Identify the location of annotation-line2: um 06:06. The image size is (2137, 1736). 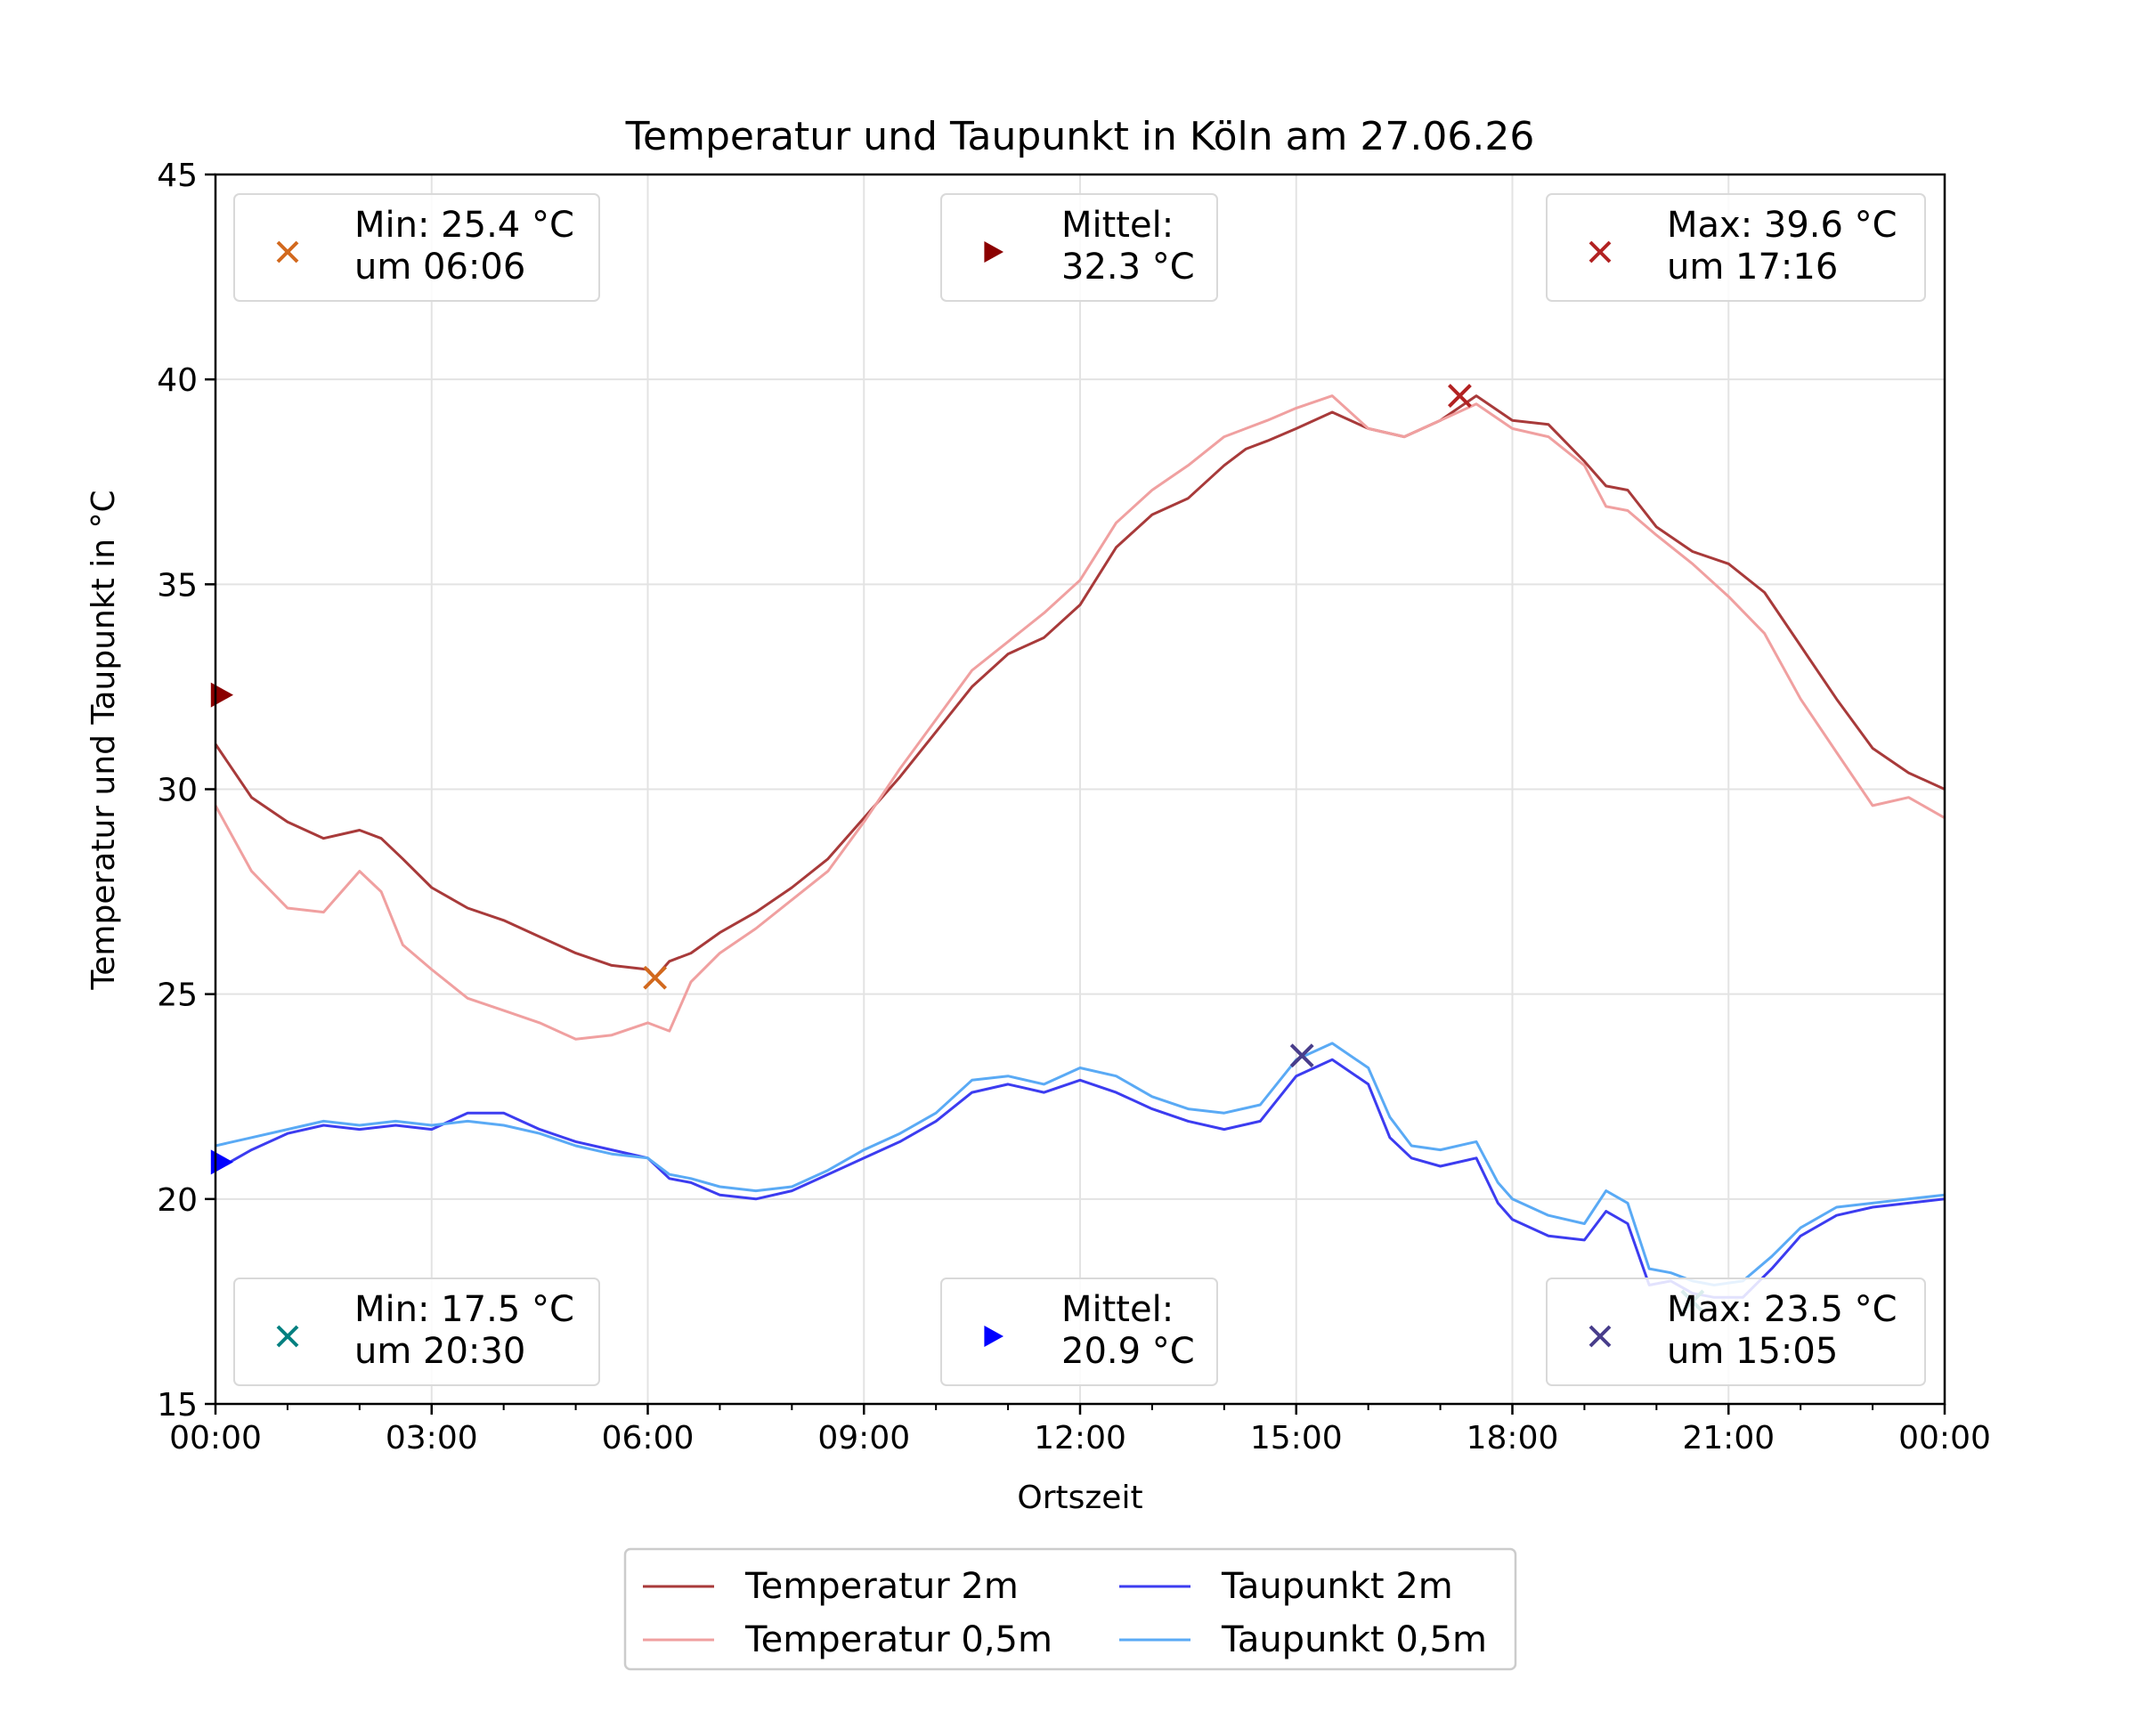
(439, 267).